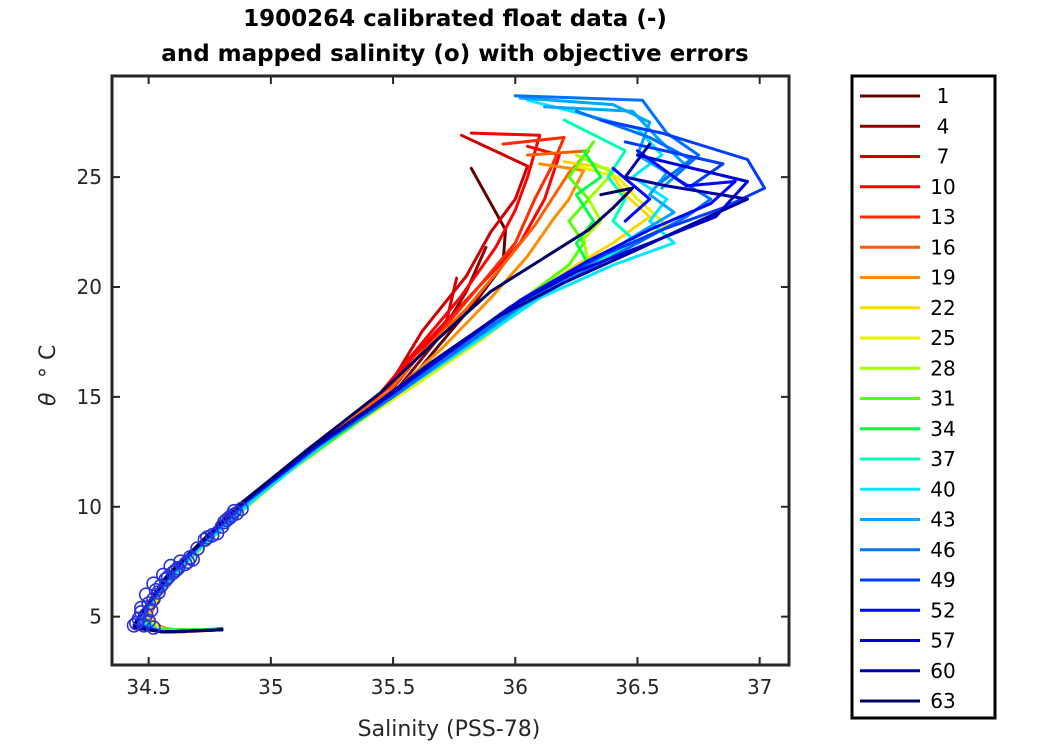 This screenshot has height=750, width=1050. What do you see at coordinates (942, 580) in the screenshot?
I see `legend-label-49: 49` at bounding box center [942, 580].